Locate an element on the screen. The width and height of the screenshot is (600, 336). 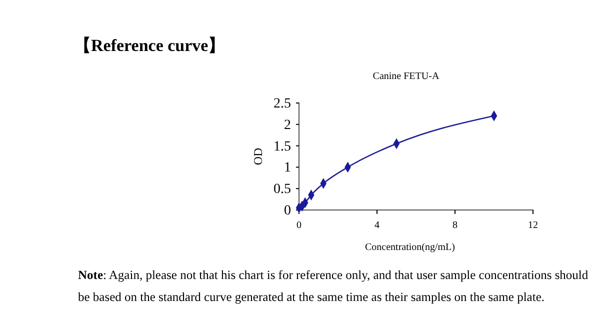
y-tick-label: 2 is located at coordinates (287, 125).